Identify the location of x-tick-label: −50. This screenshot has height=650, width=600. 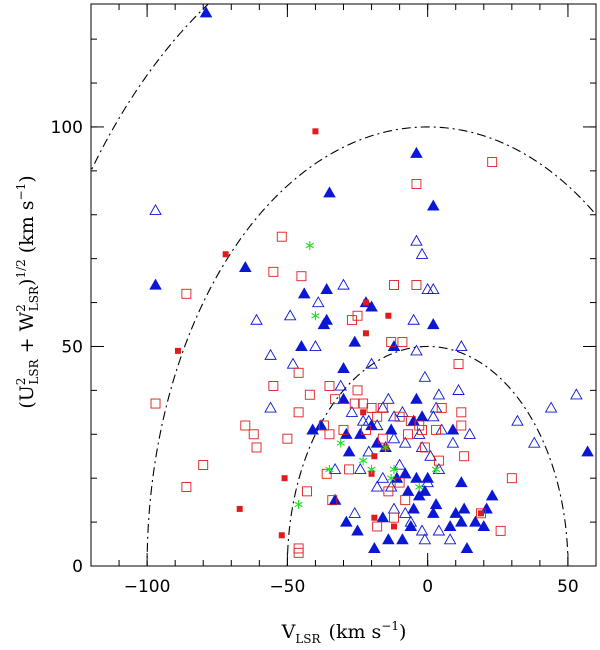
(287, 587).